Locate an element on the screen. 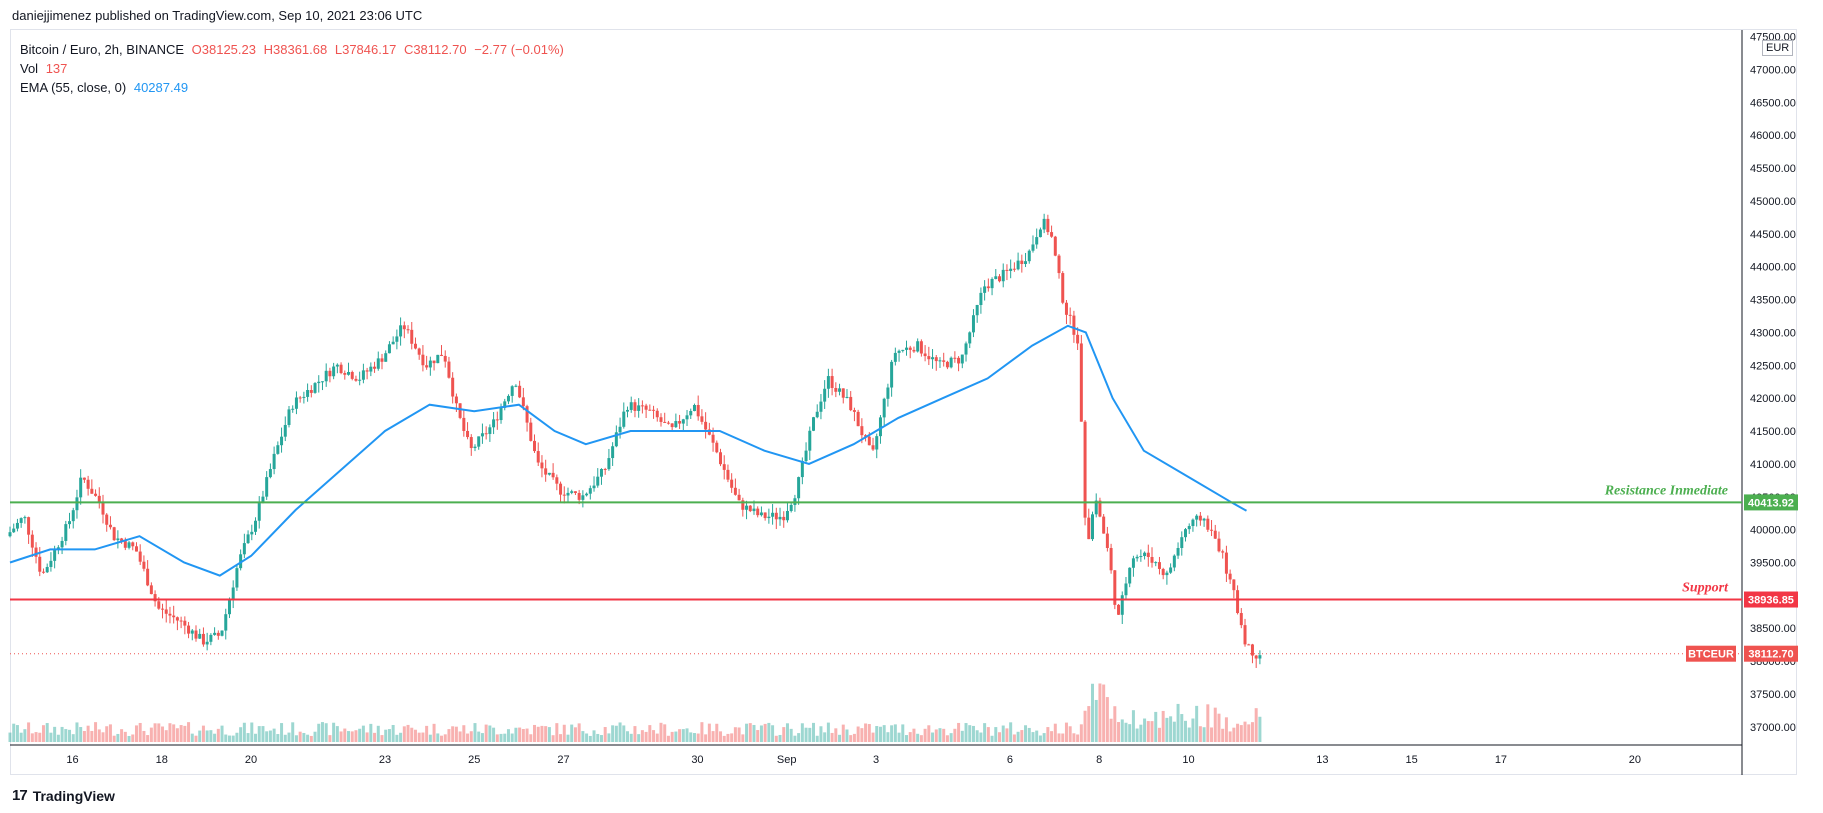 The width and height of the screenshot is (1823, 813). price-tick-label: 41000.00 is located at coordinates (1773, 465).